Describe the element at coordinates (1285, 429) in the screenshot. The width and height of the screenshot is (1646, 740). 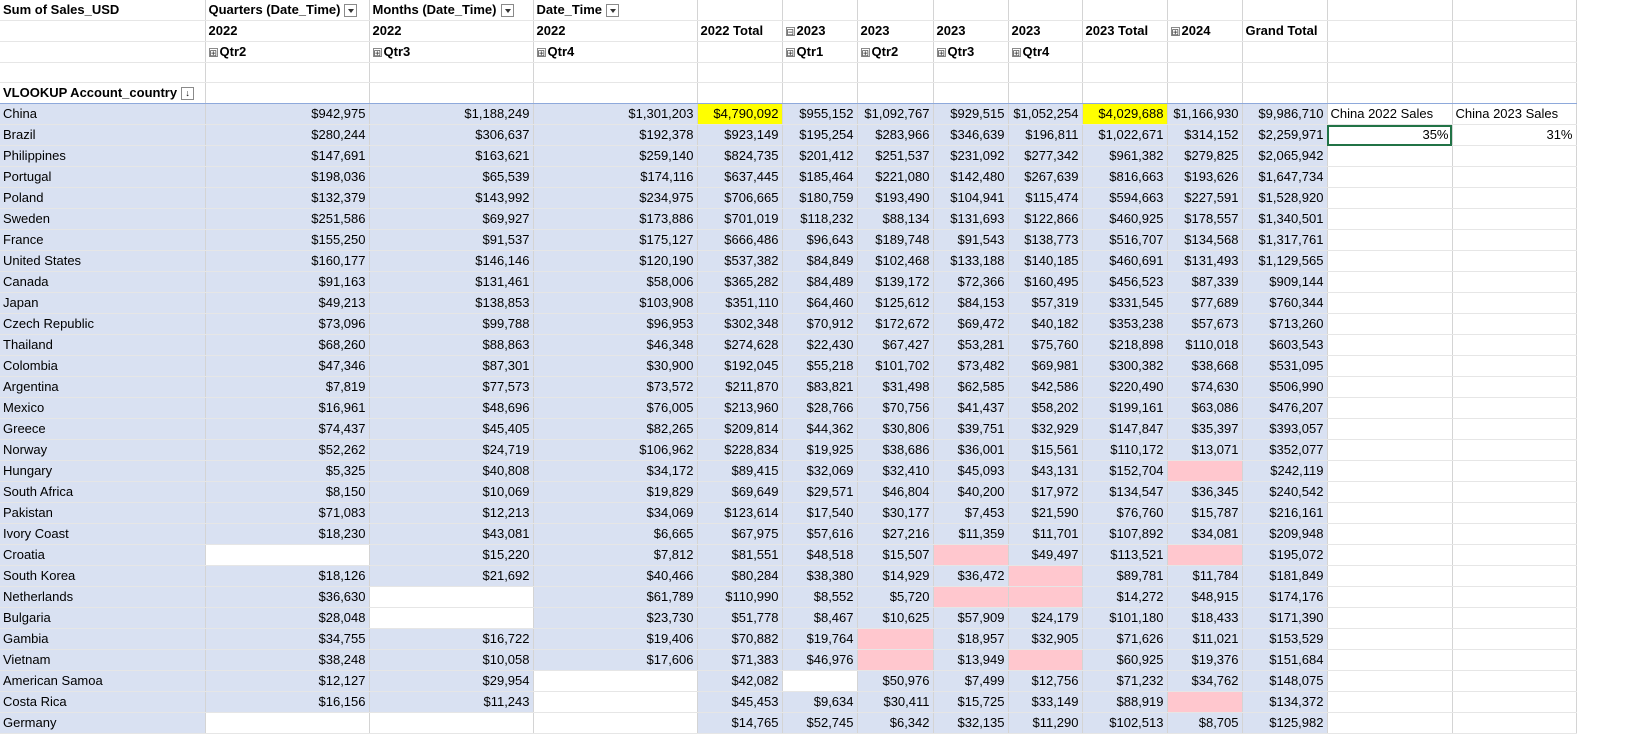
I see `data-cell: $393,057` at that location.